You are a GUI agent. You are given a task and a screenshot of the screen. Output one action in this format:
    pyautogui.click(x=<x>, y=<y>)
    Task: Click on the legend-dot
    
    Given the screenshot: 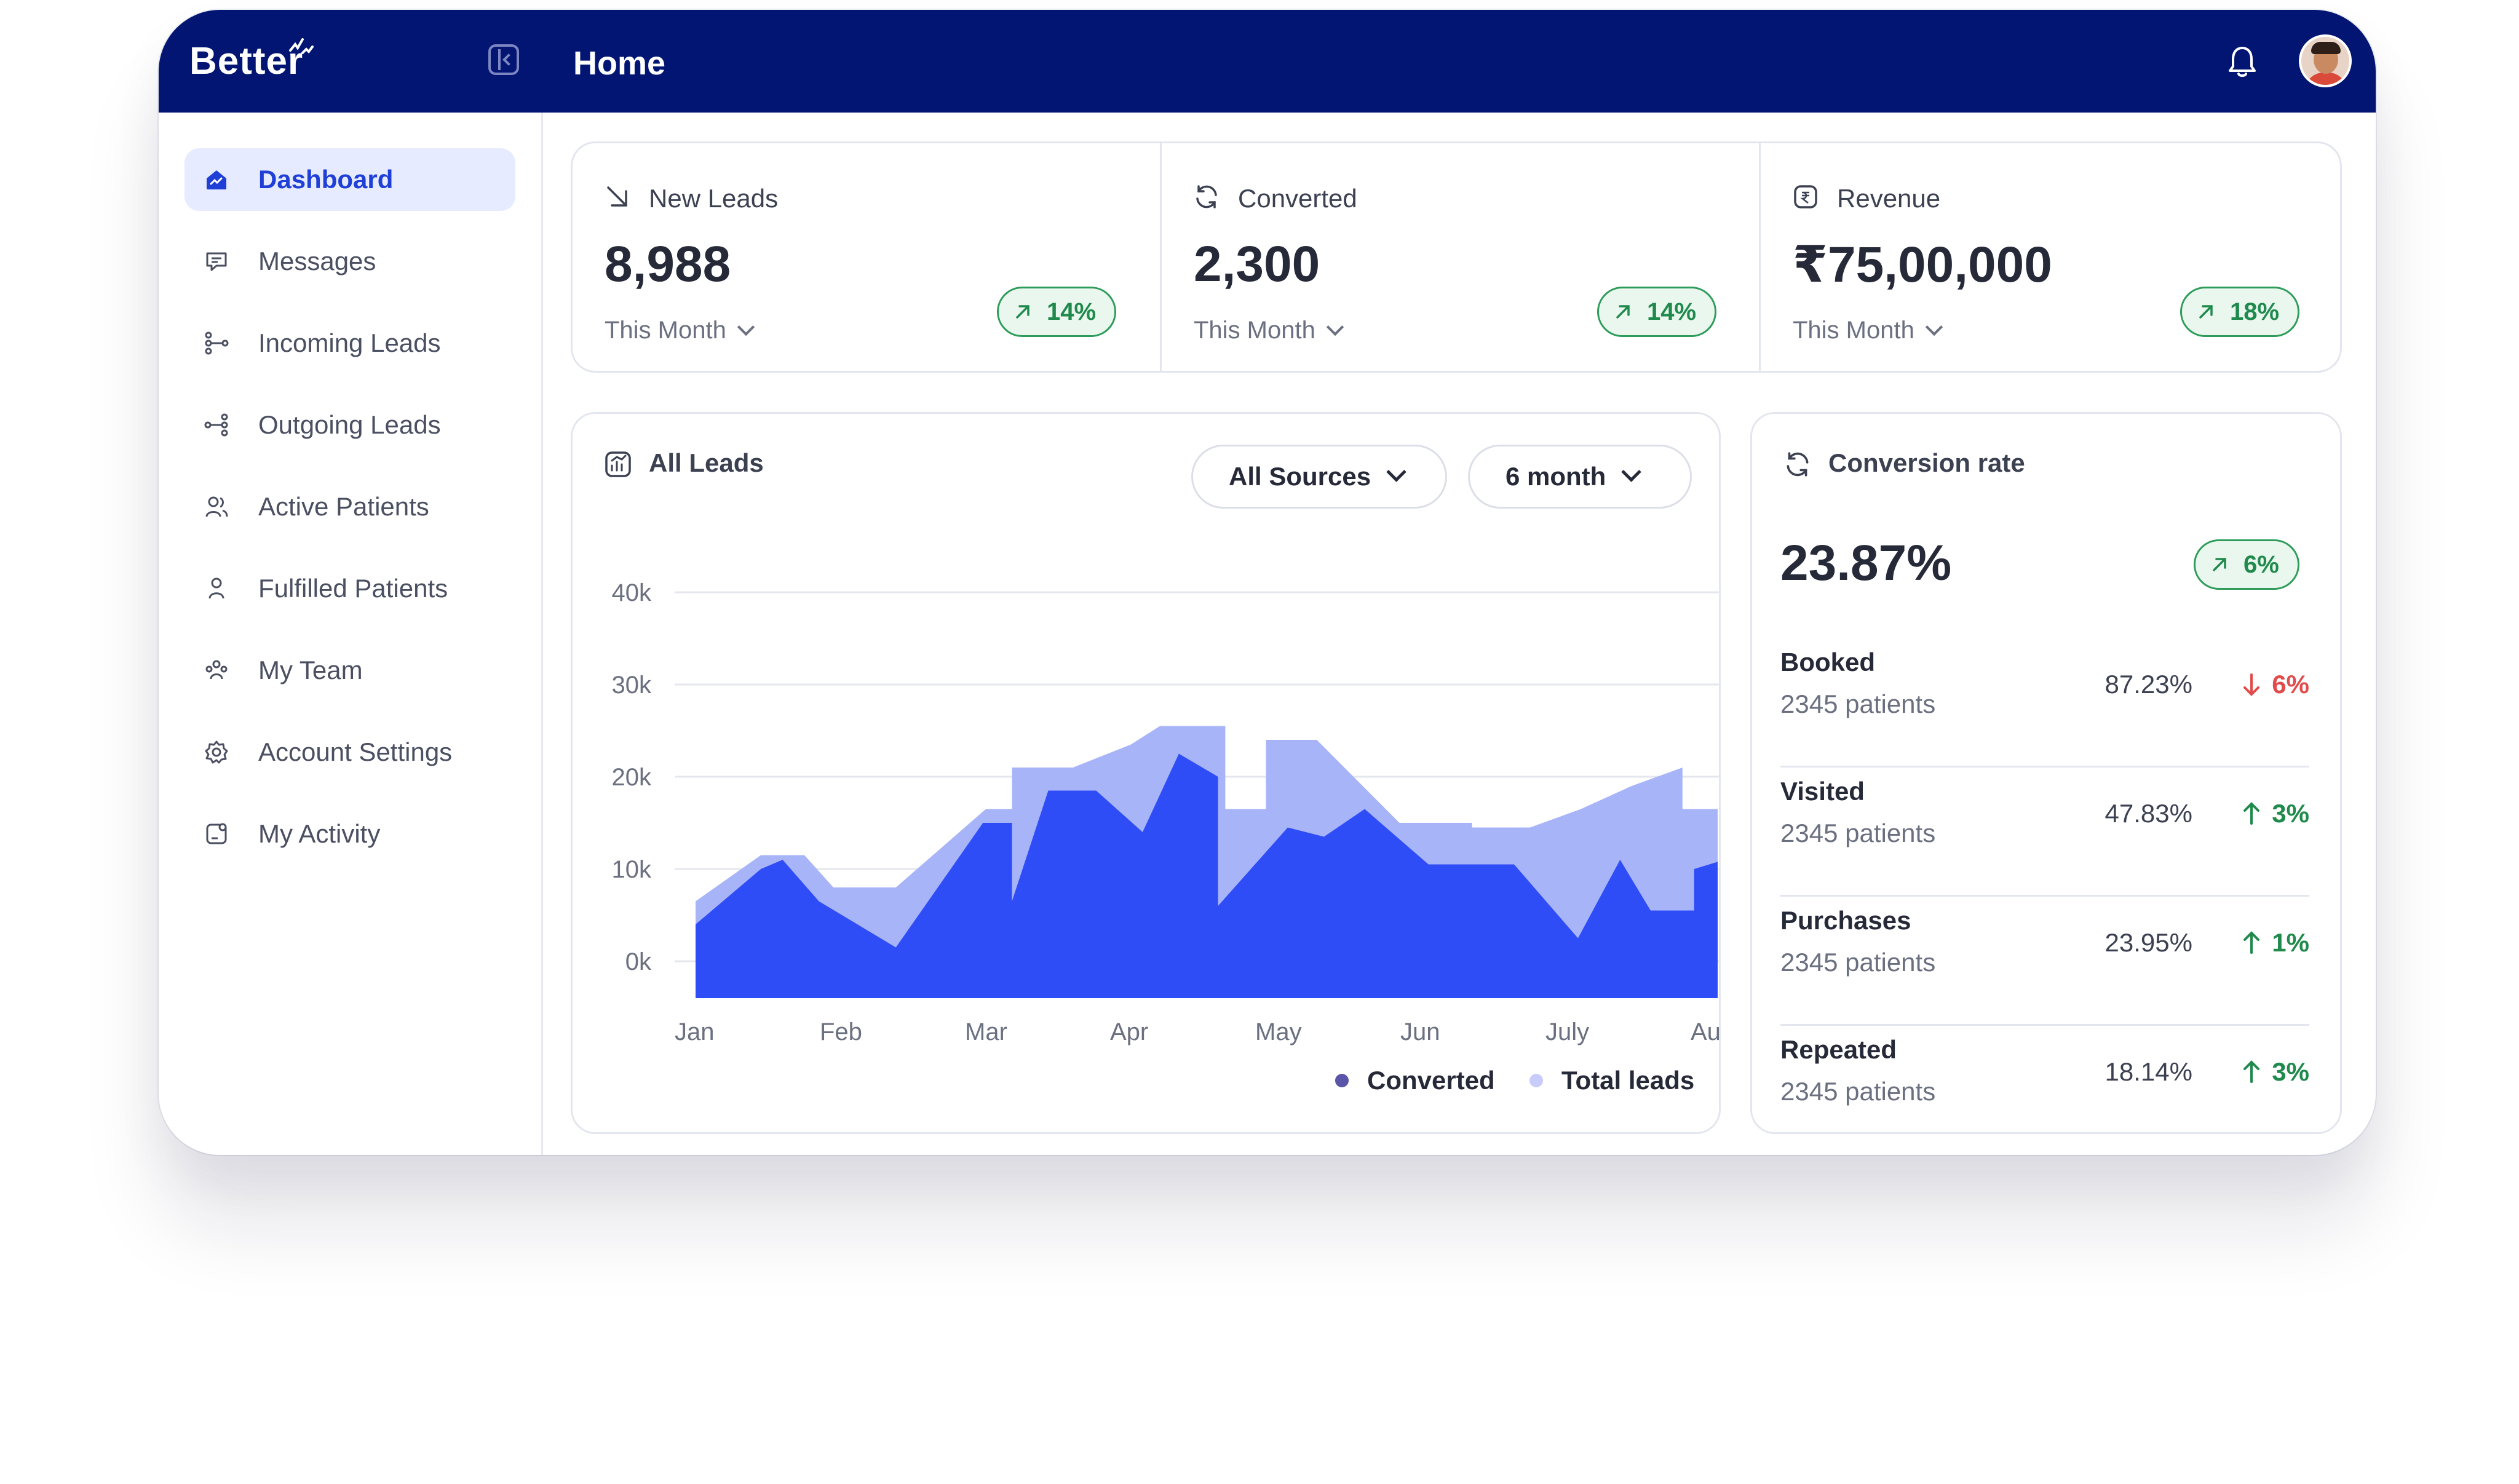 What is the action you would take?
    pyautogui.click(x=1342, y=1080)
    